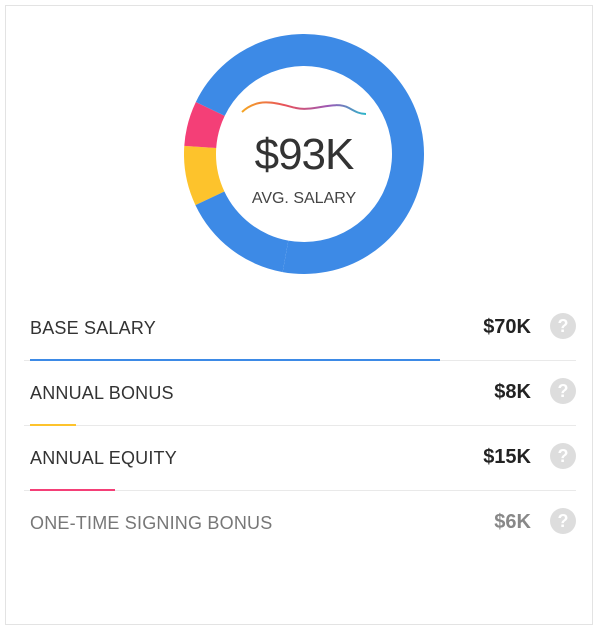  What do you see at coordinates (300, 393) in the screenshot?
I see `row-annual-bonus: ANNUAL BONUS $8K ?` at bounding box center [300, 393].